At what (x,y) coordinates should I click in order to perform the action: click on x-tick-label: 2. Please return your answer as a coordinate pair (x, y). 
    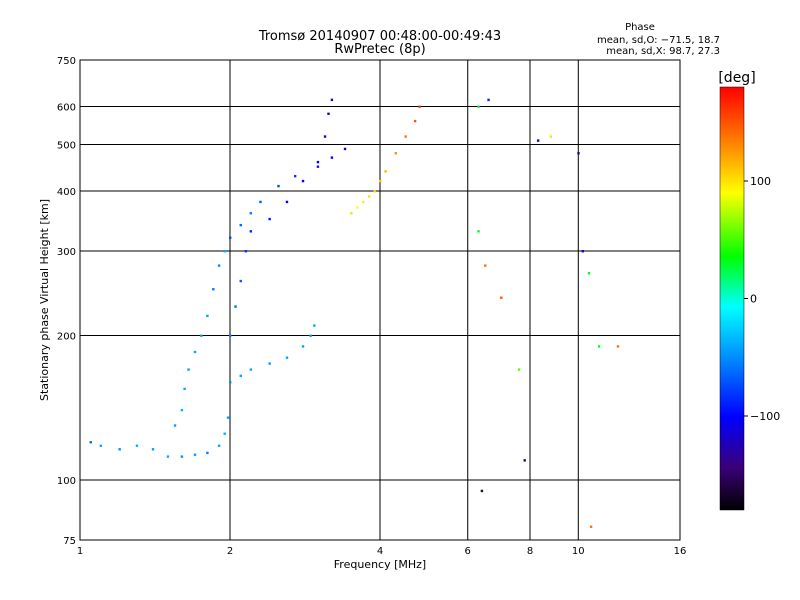
    Looking at the image, I should click on (230, 551).